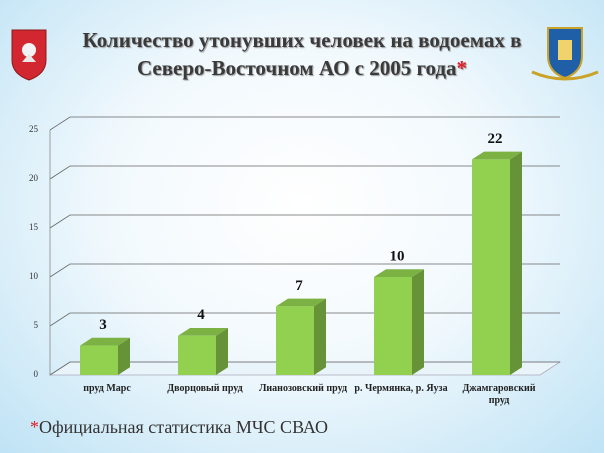  I want to click on x-tick-label: р. Чермянка, р. Яуза, so click(401, 388).